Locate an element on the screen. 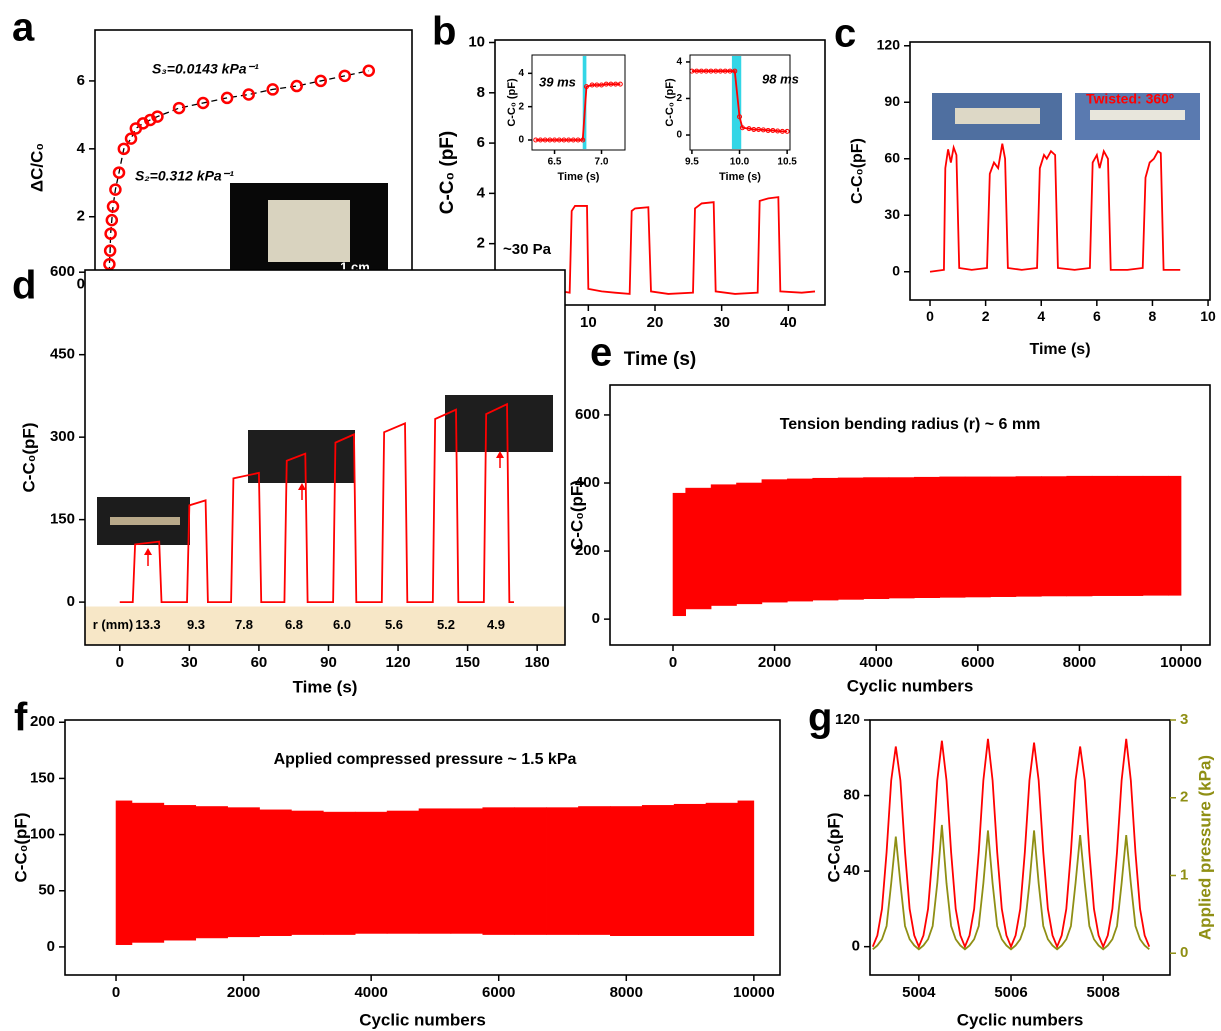  y-axis-label: C-C₀ (pF) is located at coordinates (670, 102).